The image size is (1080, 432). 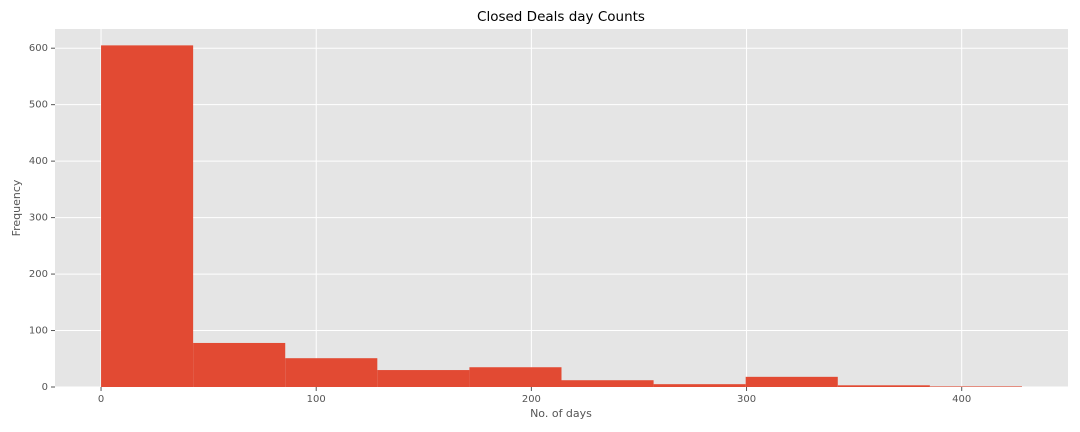 I want to click on y-tick-label: 300, so click(x=38, y=218).